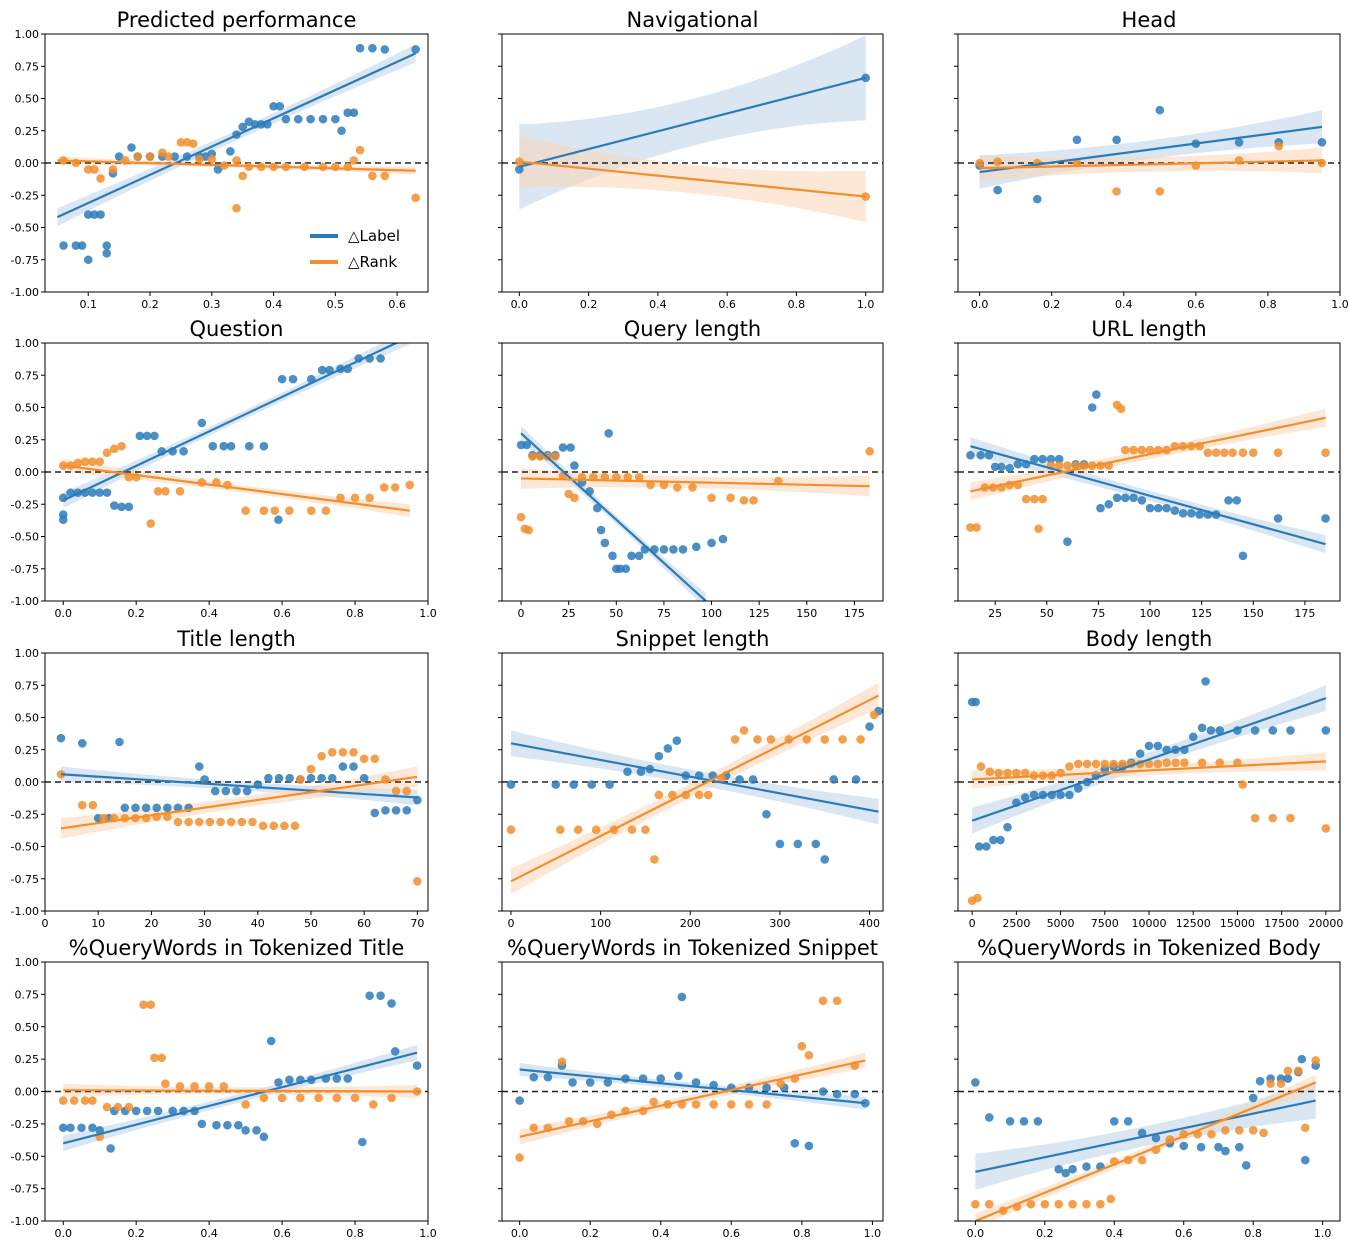  I want to click on plot-title: Question, so click(237, 329).